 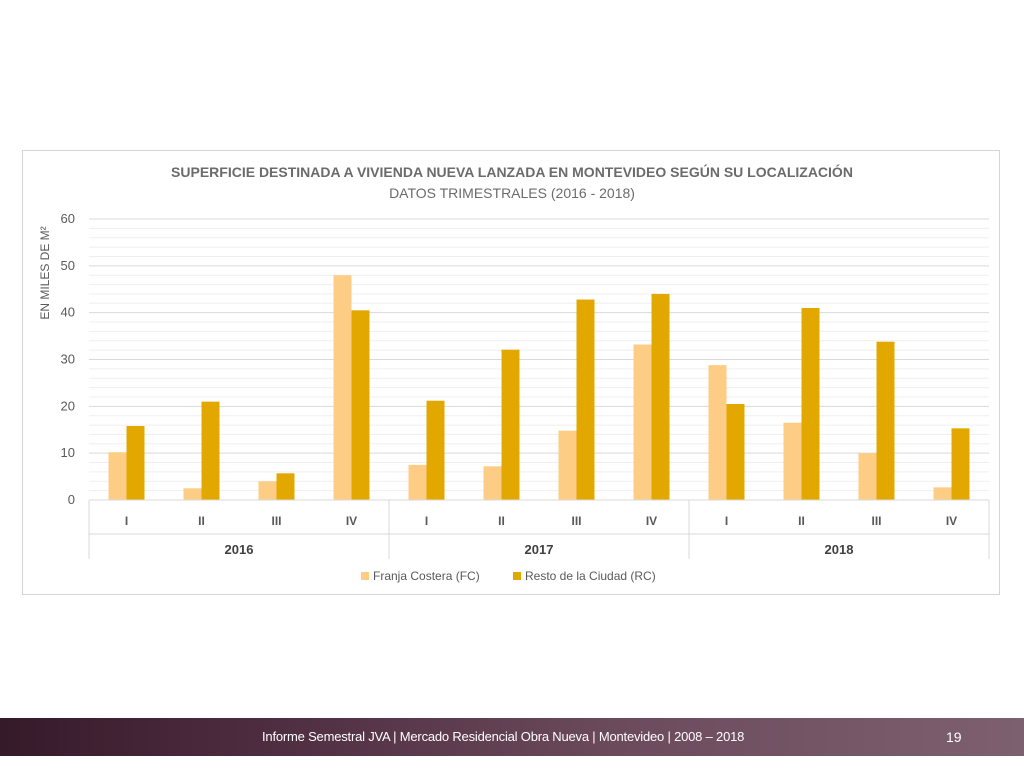 What do you see at coordinates (839, 549) in the screenshot?
I see `x-group-label: 2018` at bounding box center [839, 549].